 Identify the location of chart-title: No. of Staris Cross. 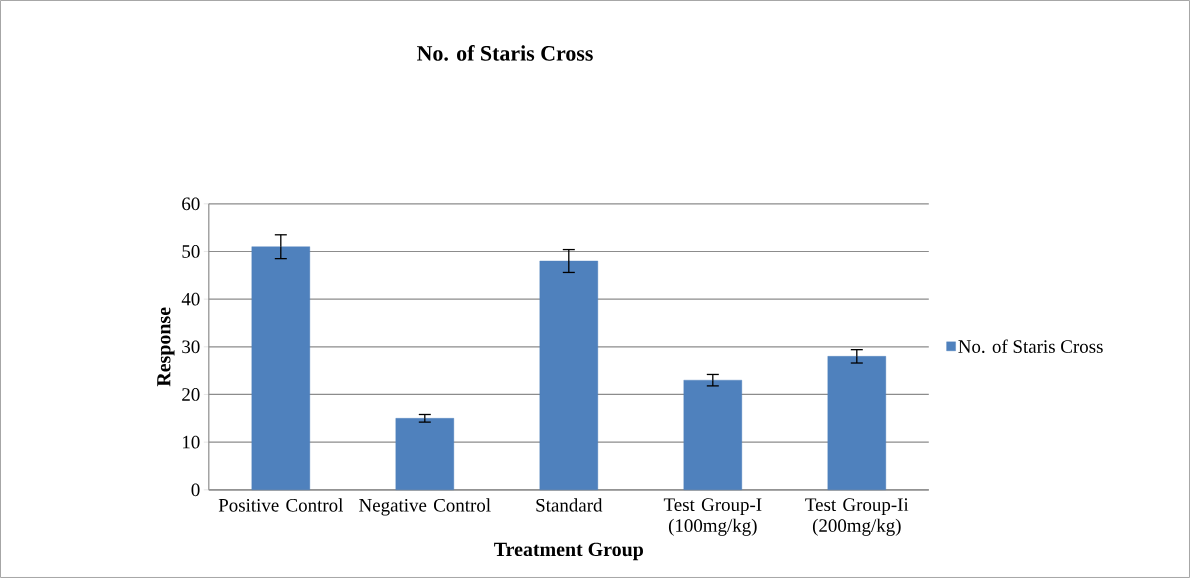
(505, 53).